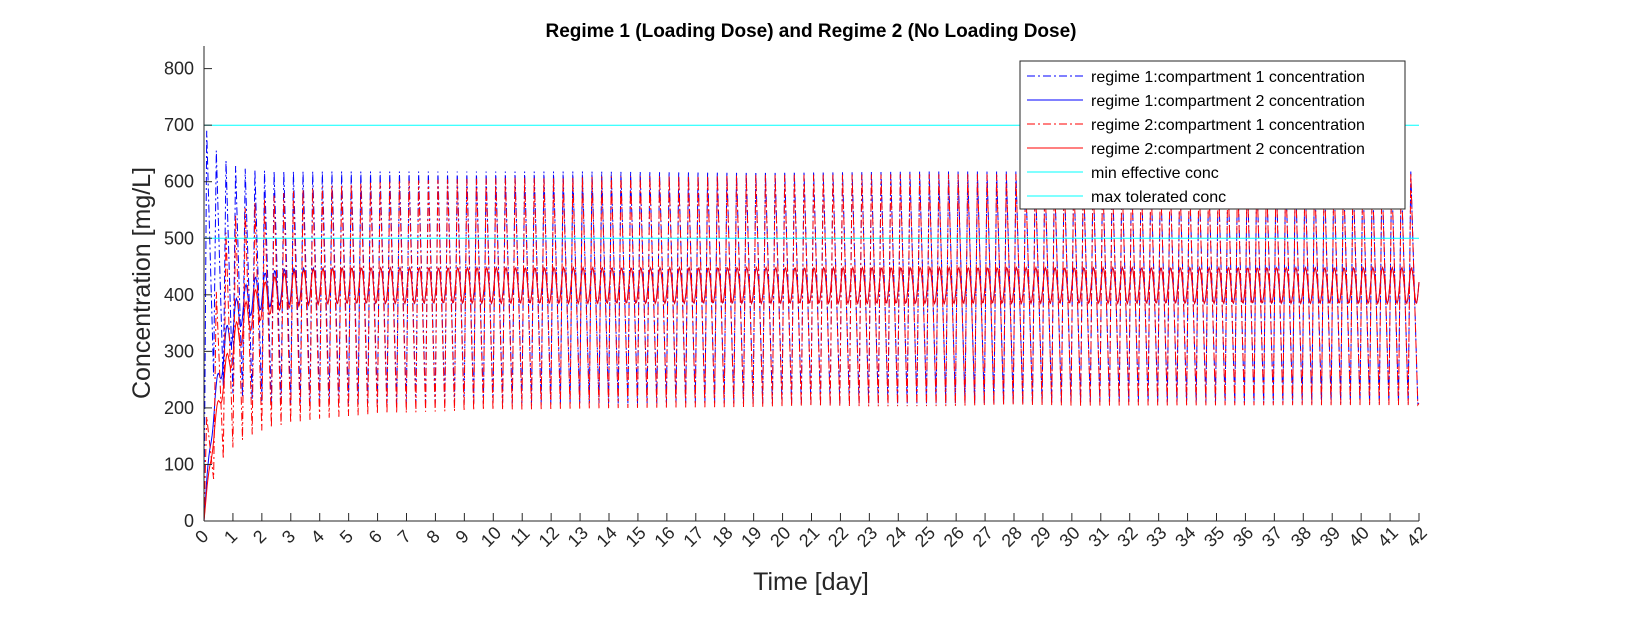 Image resolution: width=1641 pixels, height=625 pixels. I want to click on legend-label: max tolerated conc, so click(1158, 197).